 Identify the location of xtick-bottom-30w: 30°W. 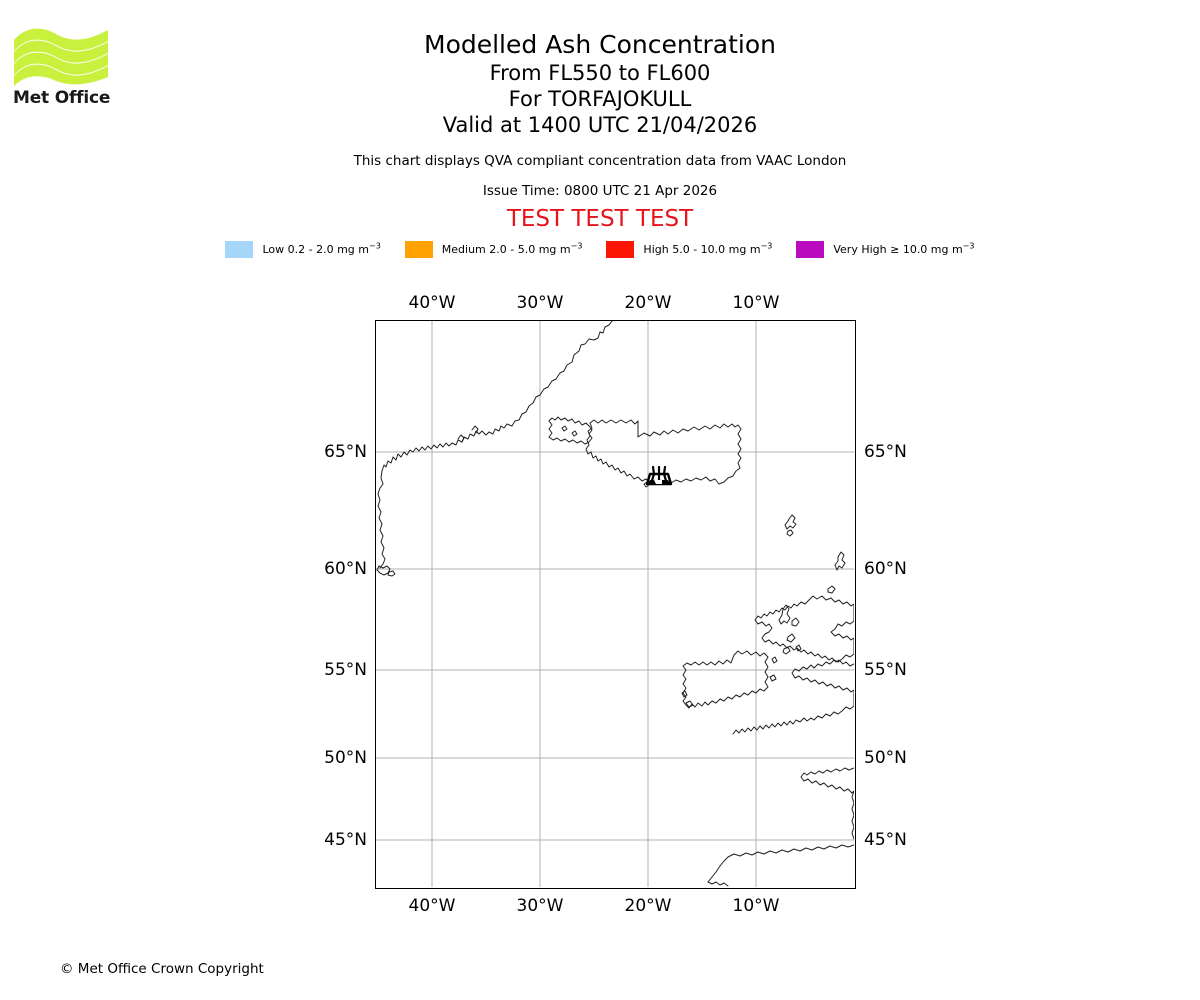
(540, 906).